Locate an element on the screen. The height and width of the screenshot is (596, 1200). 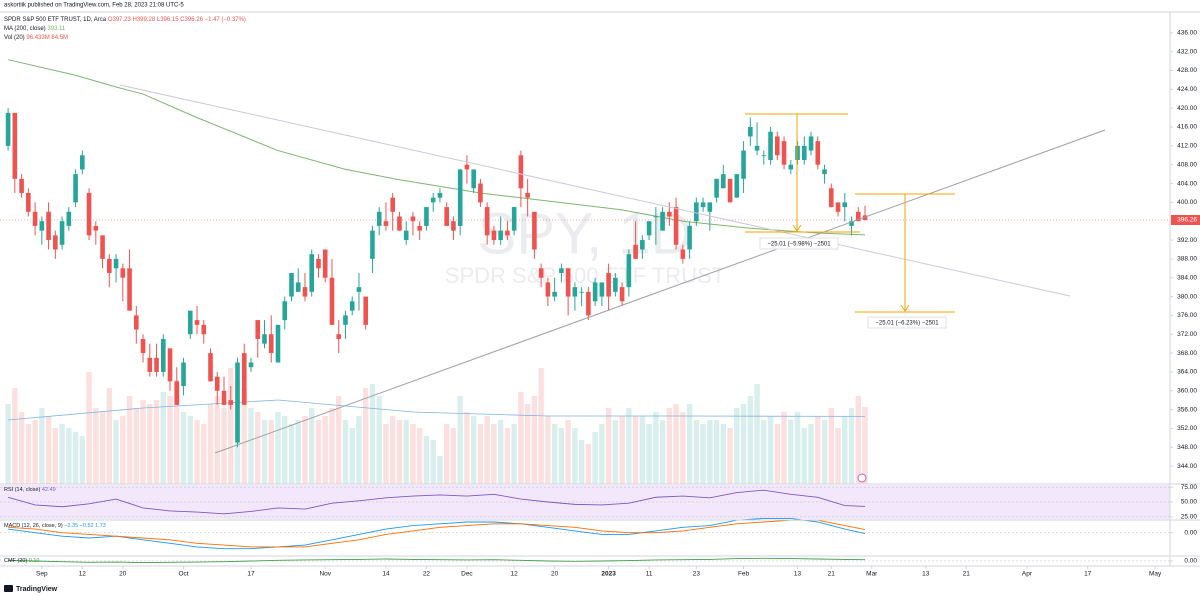
y-tick-label: 344.00 is located at coordinates (1187, 466).